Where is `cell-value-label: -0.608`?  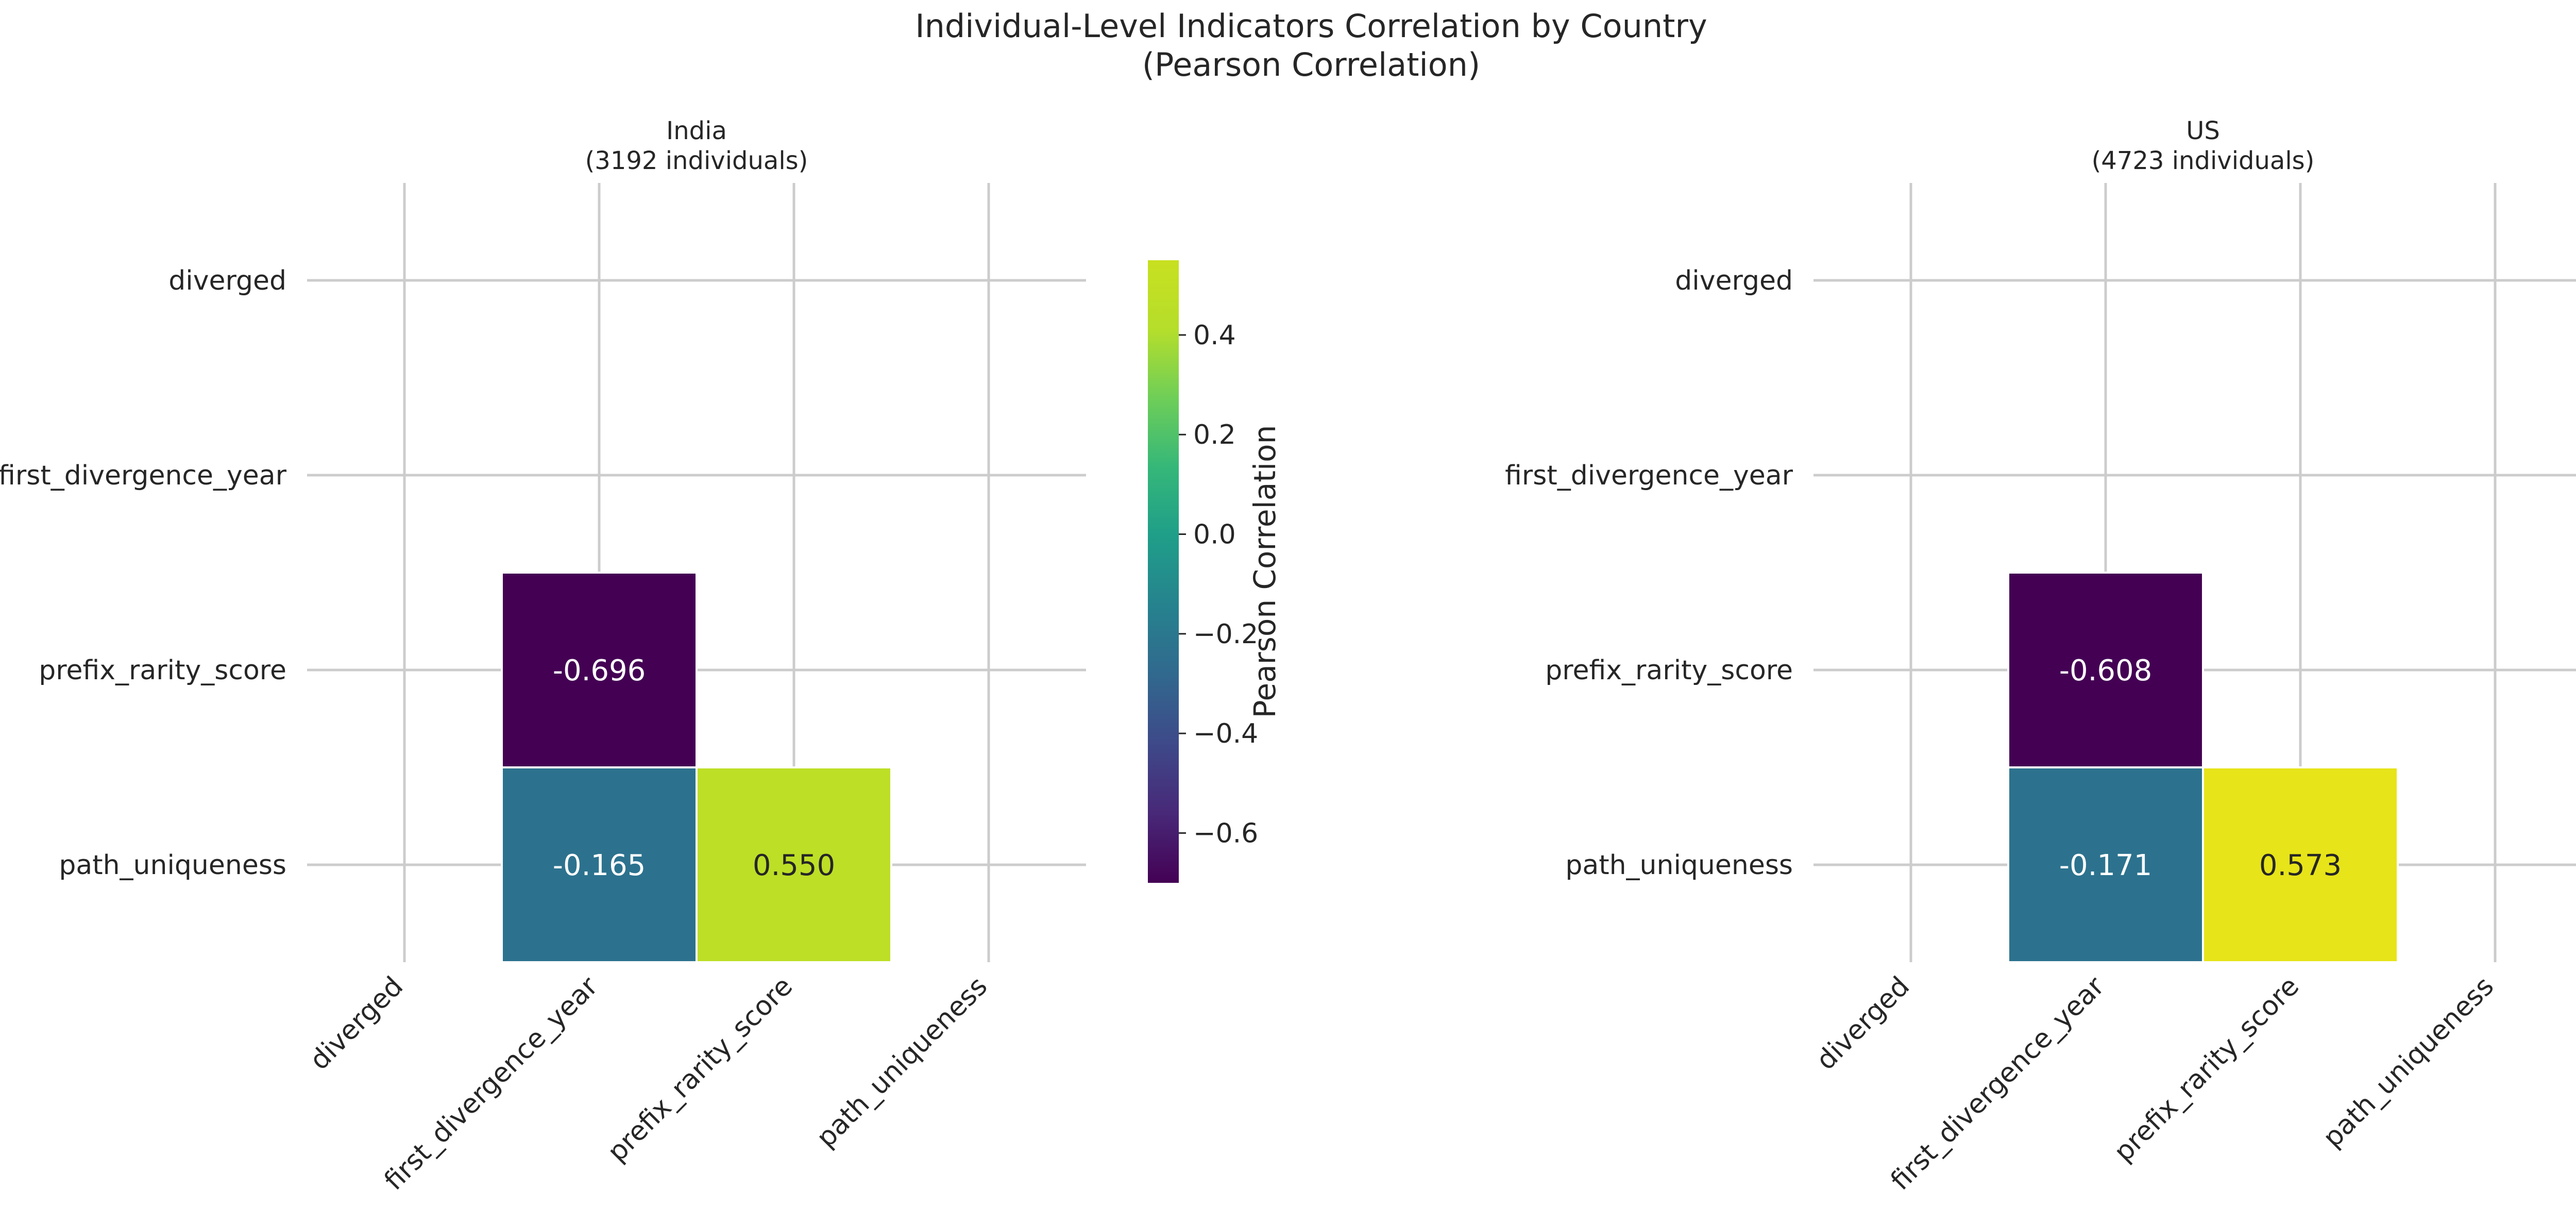 cell-value-label: -0.608 is located at coordinates (2106, 671).